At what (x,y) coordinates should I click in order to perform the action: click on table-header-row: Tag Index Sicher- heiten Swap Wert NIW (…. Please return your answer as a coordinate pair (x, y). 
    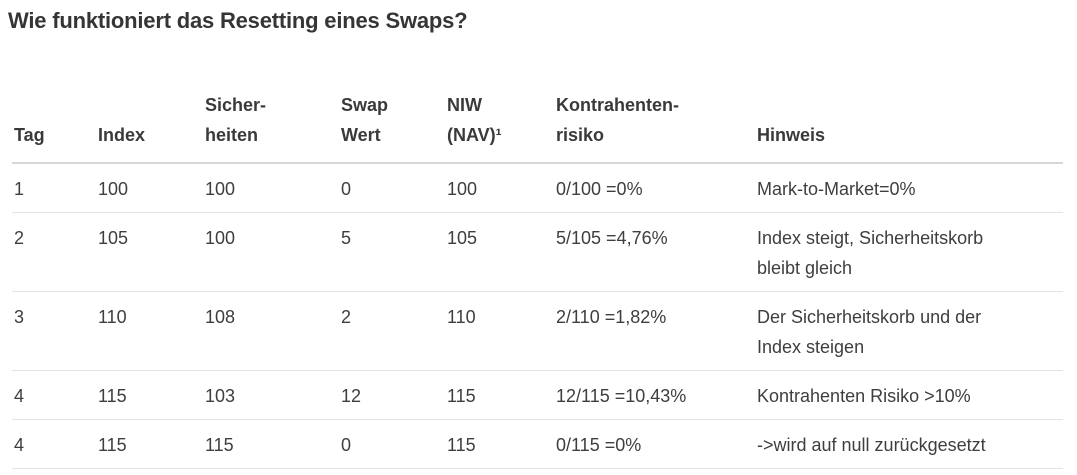
    Looking at the image, I should click on (537, 126).